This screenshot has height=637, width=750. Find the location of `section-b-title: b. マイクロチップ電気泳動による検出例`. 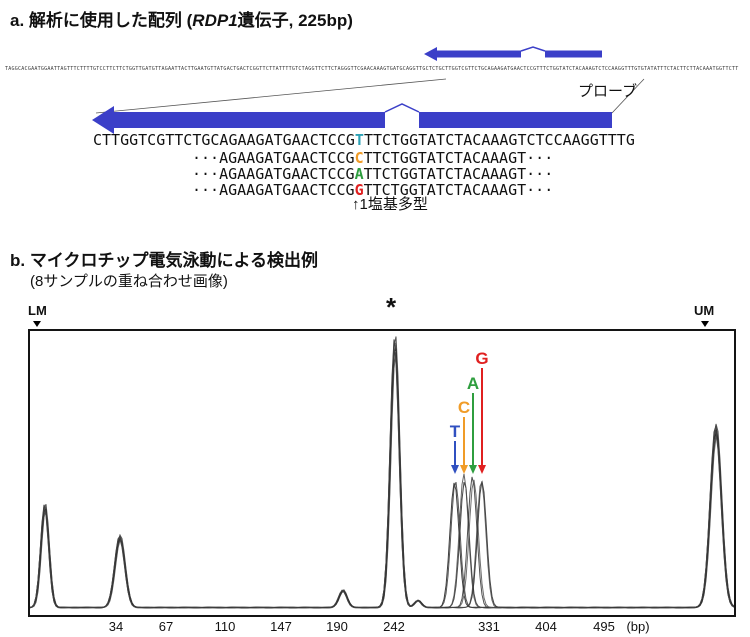

section-b-title: b. マイクロチップ電気泳動による検出例 is located at coordinates (164, 260).